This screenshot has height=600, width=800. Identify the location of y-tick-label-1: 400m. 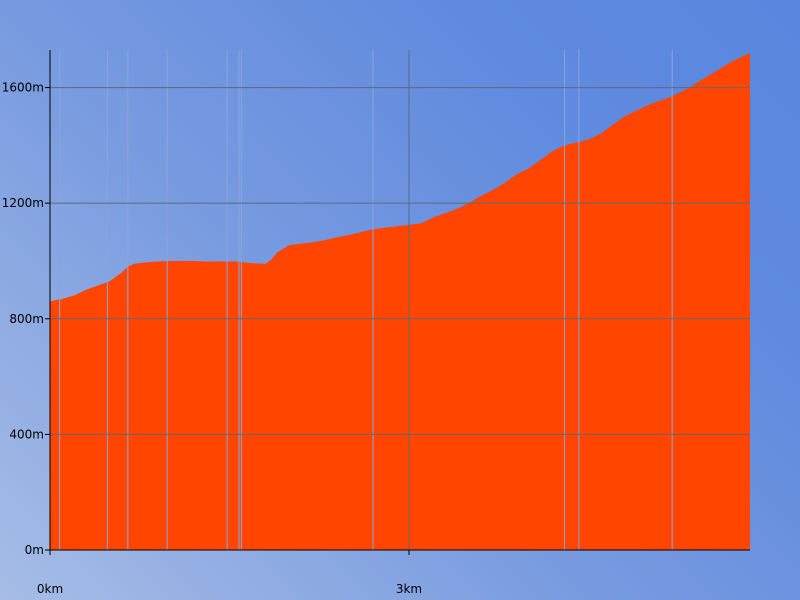
(26, 434).